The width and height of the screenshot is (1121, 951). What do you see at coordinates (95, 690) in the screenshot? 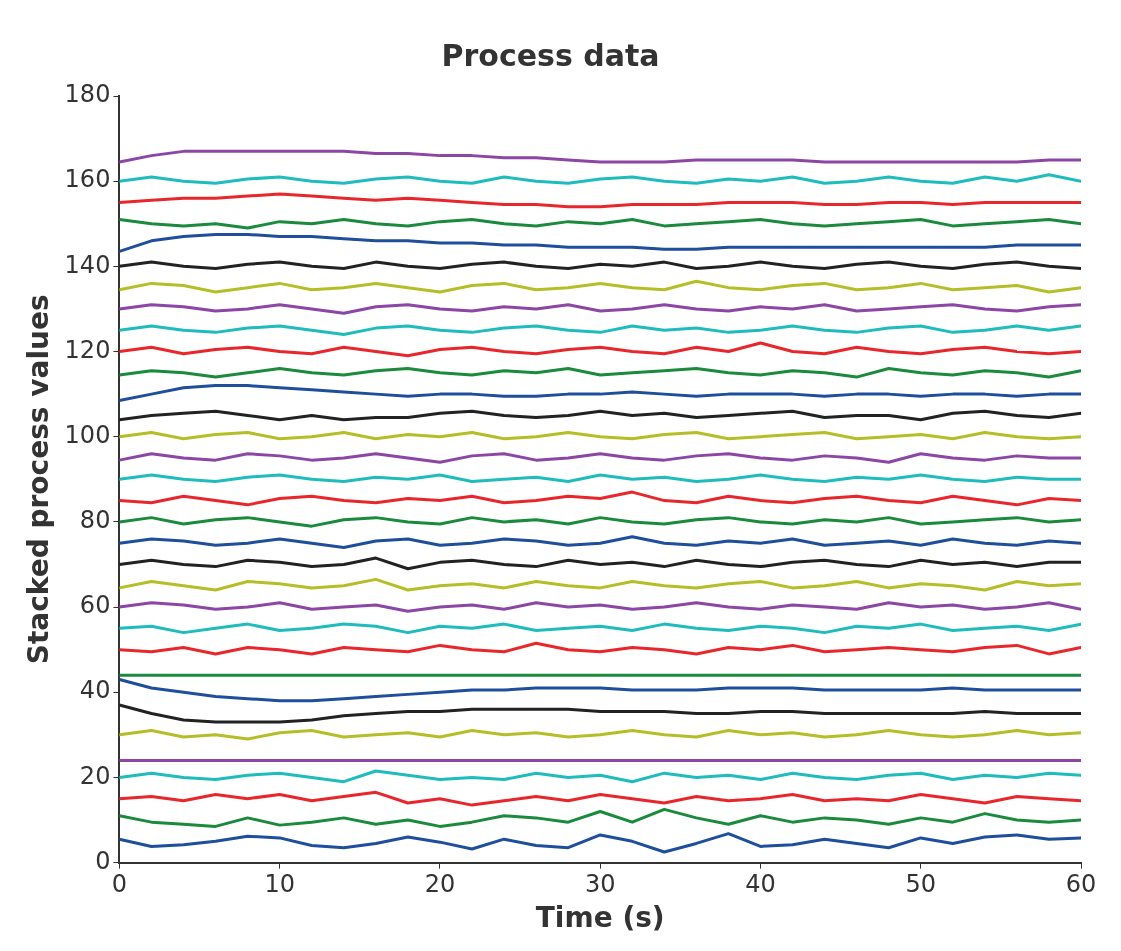
I see `y-tick-label: 40` at bounding box center [95, 690].